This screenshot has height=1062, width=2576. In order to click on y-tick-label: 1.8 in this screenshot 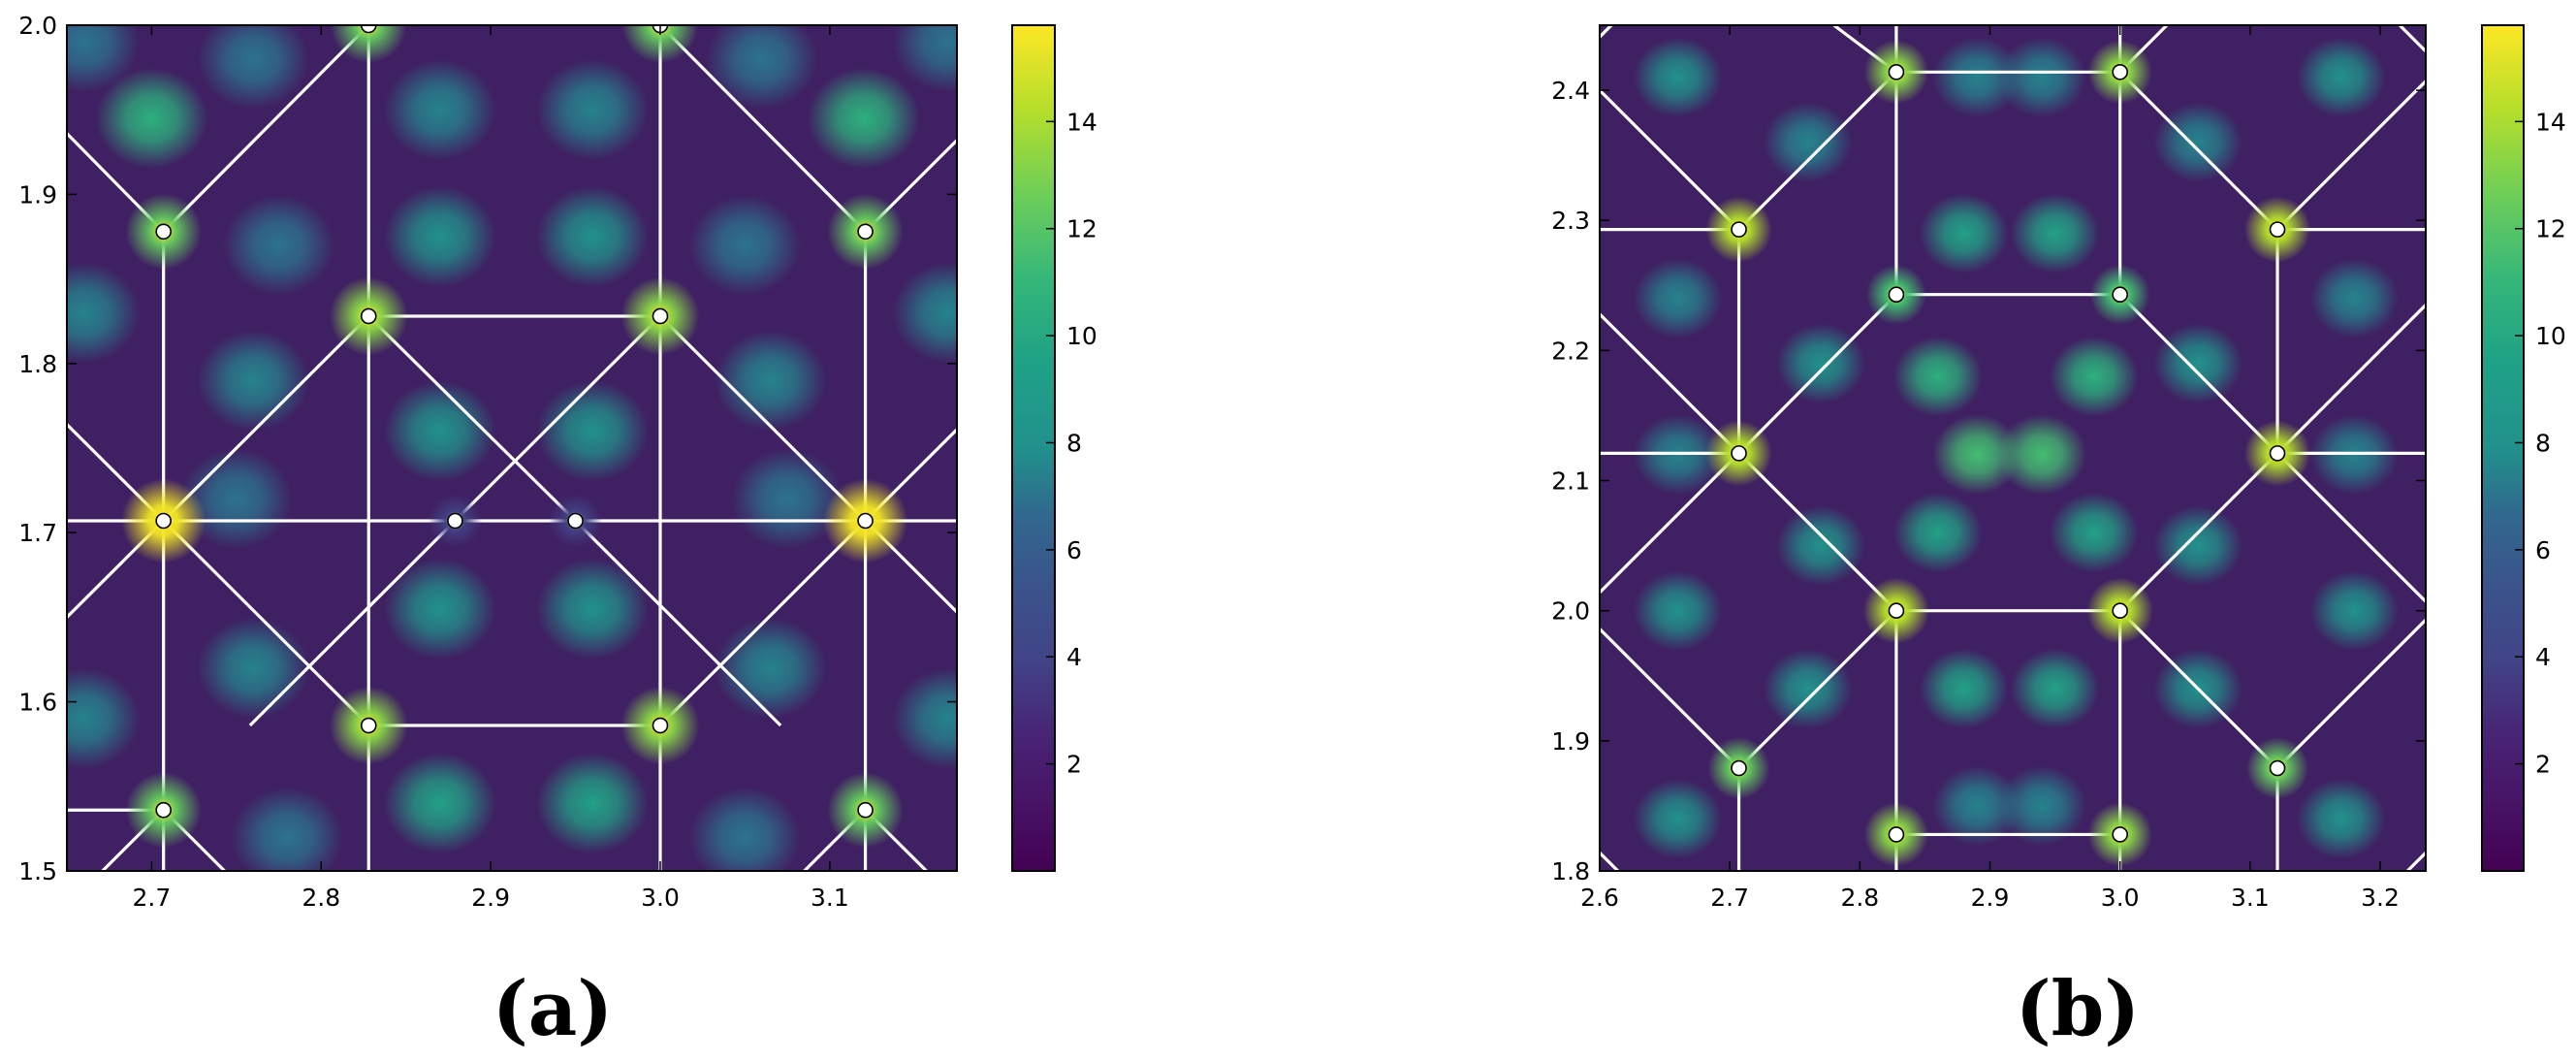, I will do `click(1570, 871)`.